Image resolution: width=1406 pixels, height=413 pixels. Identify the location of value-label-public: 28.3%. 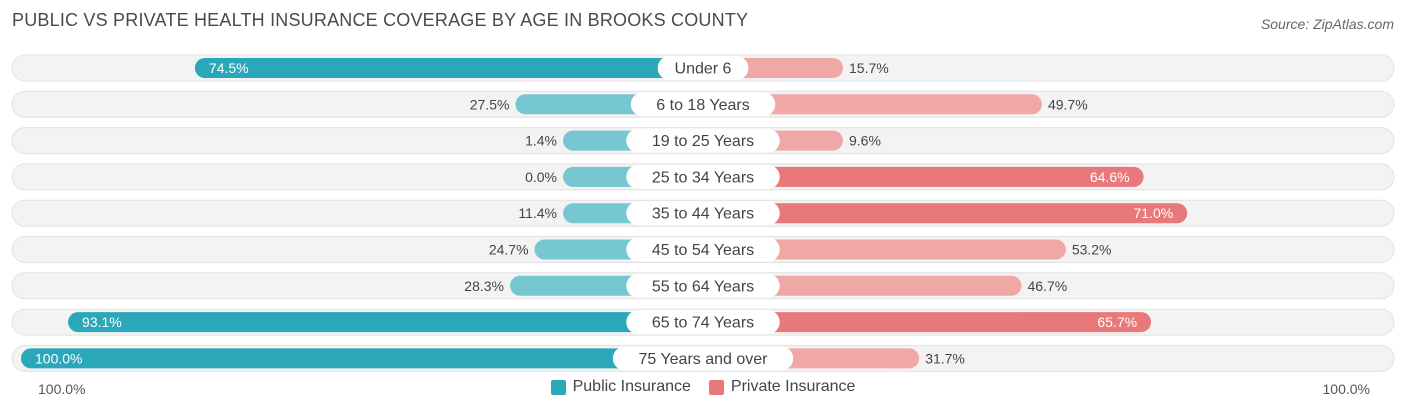
(484, 286).